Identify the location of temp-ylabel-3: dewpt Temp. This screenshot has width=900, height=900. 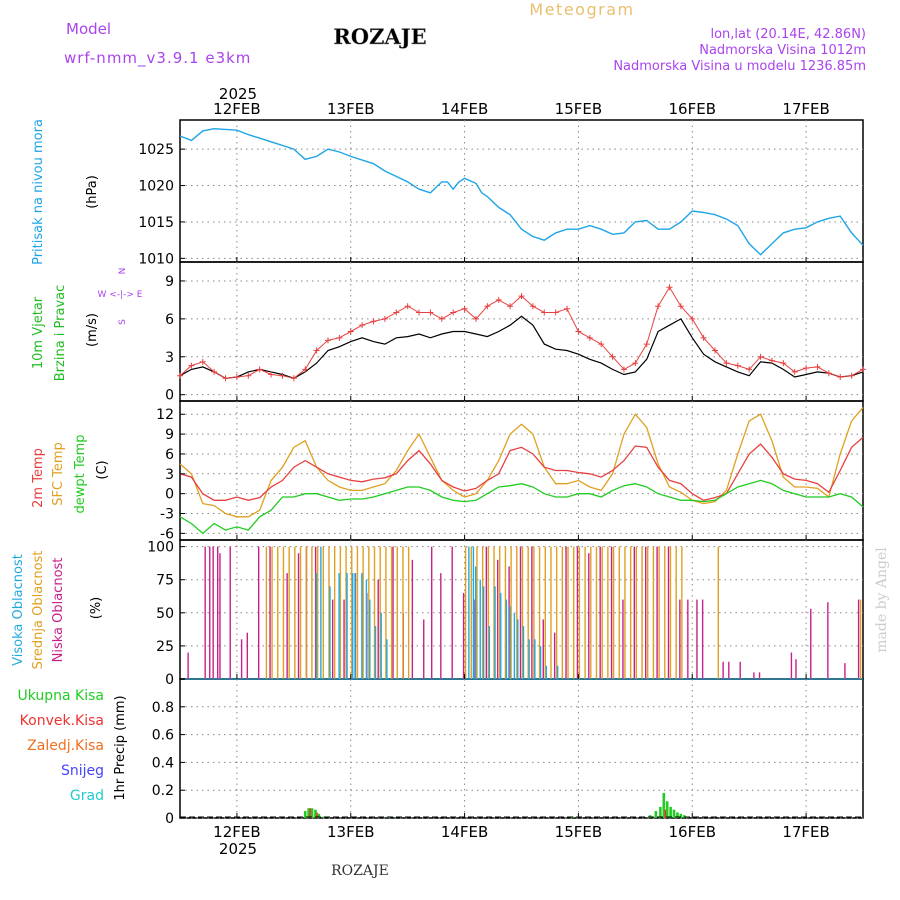
(80, 473).